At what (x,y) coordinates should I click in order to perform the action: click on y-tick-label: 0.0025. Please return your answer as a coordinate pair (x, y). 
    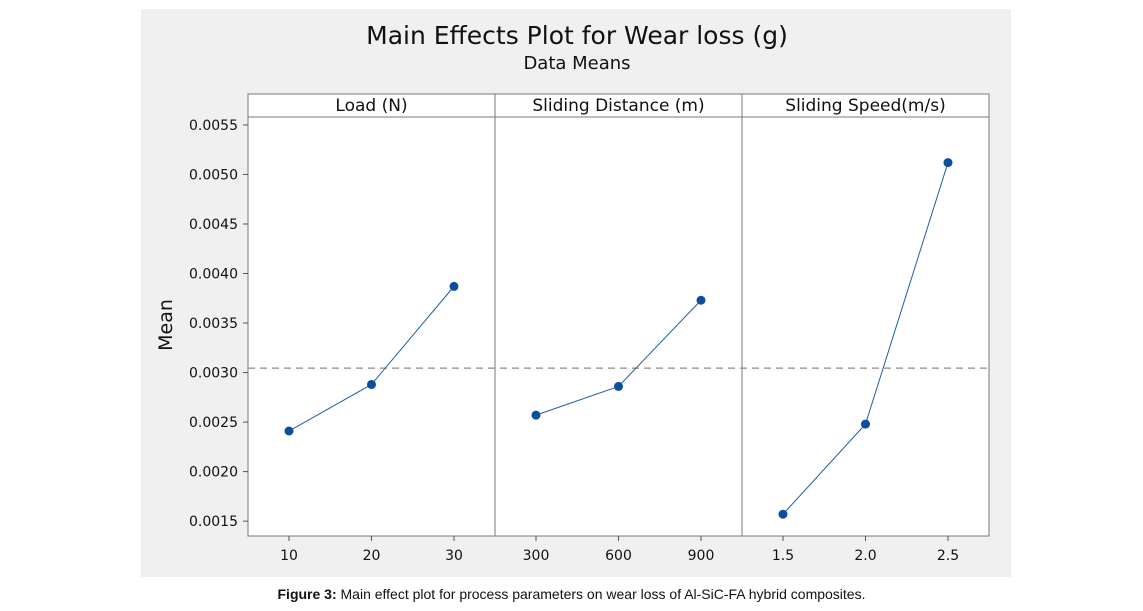
    Looking at the image, I should click on (213, 423).